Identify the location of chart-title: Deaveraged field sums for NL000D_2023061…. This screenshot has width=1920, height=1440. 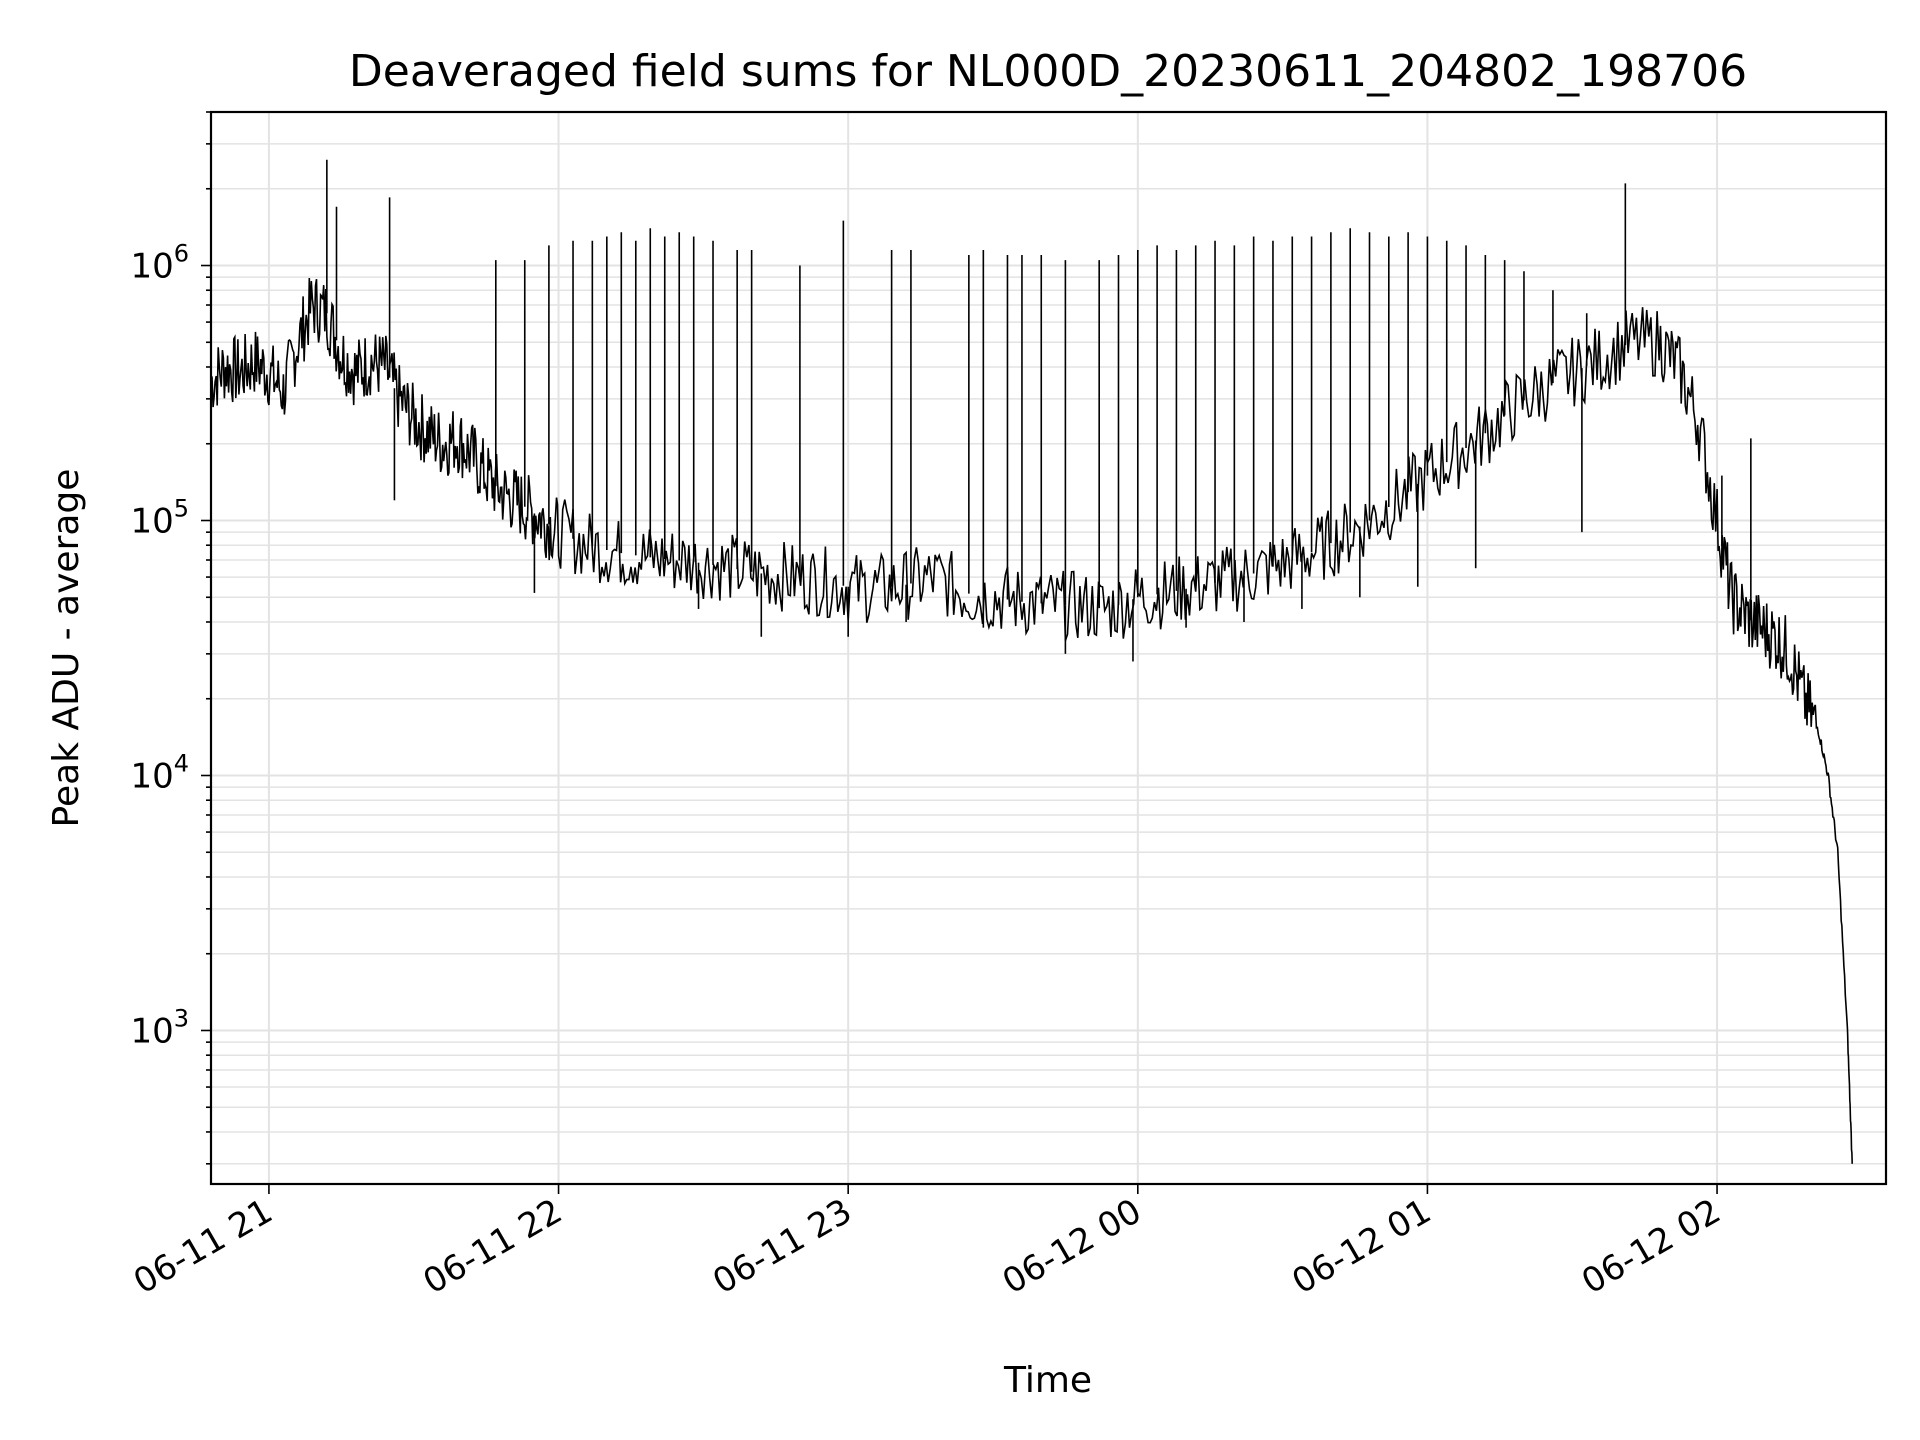
(1048, 71).